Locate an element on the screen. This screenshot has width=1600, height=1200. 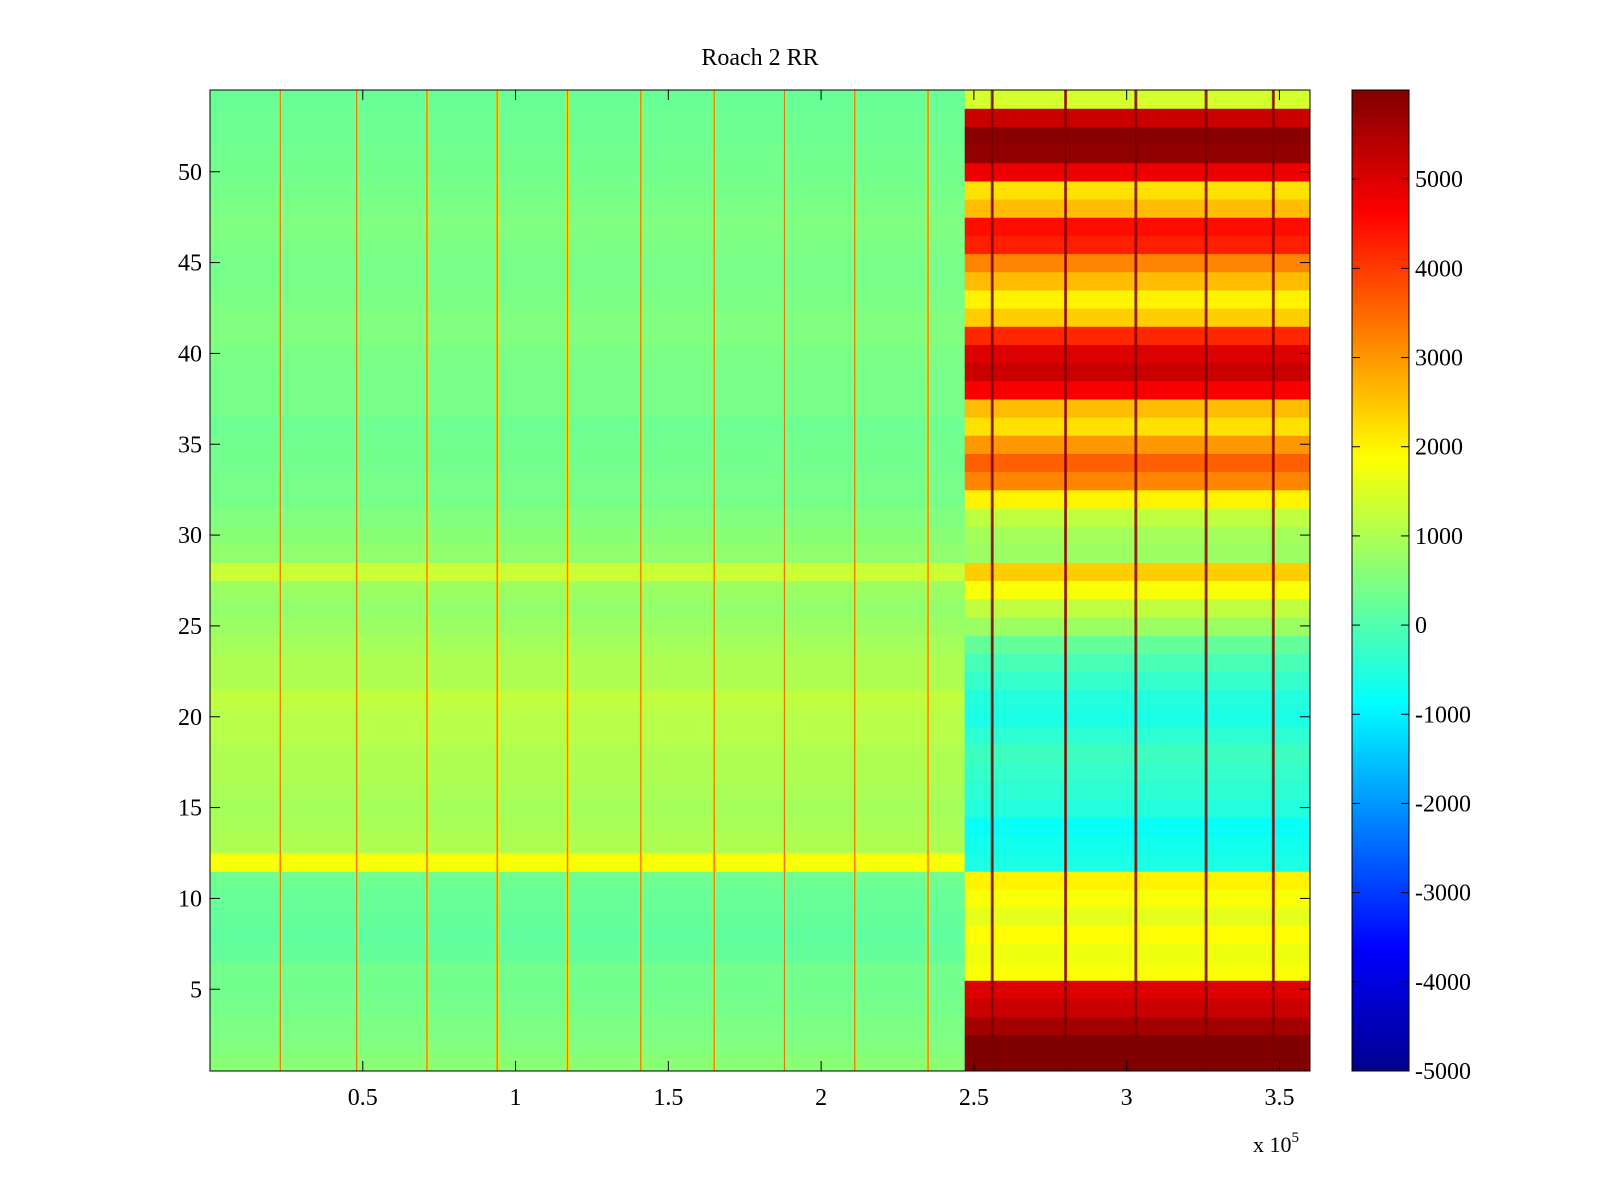
y-tick-label: 30 is located at coordinates (190, 536).